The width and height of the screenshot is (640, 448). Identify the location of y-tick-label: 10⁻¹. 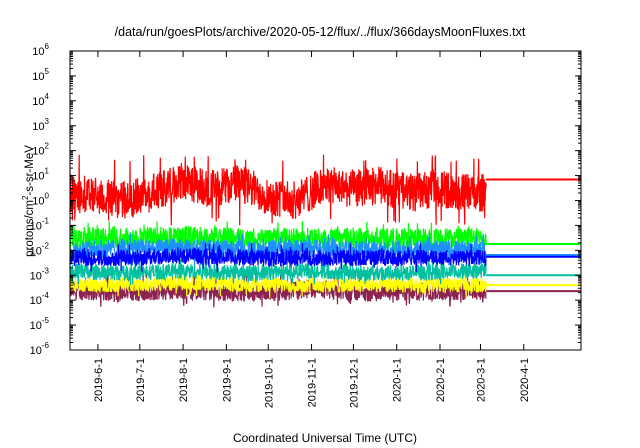
(40, 224).